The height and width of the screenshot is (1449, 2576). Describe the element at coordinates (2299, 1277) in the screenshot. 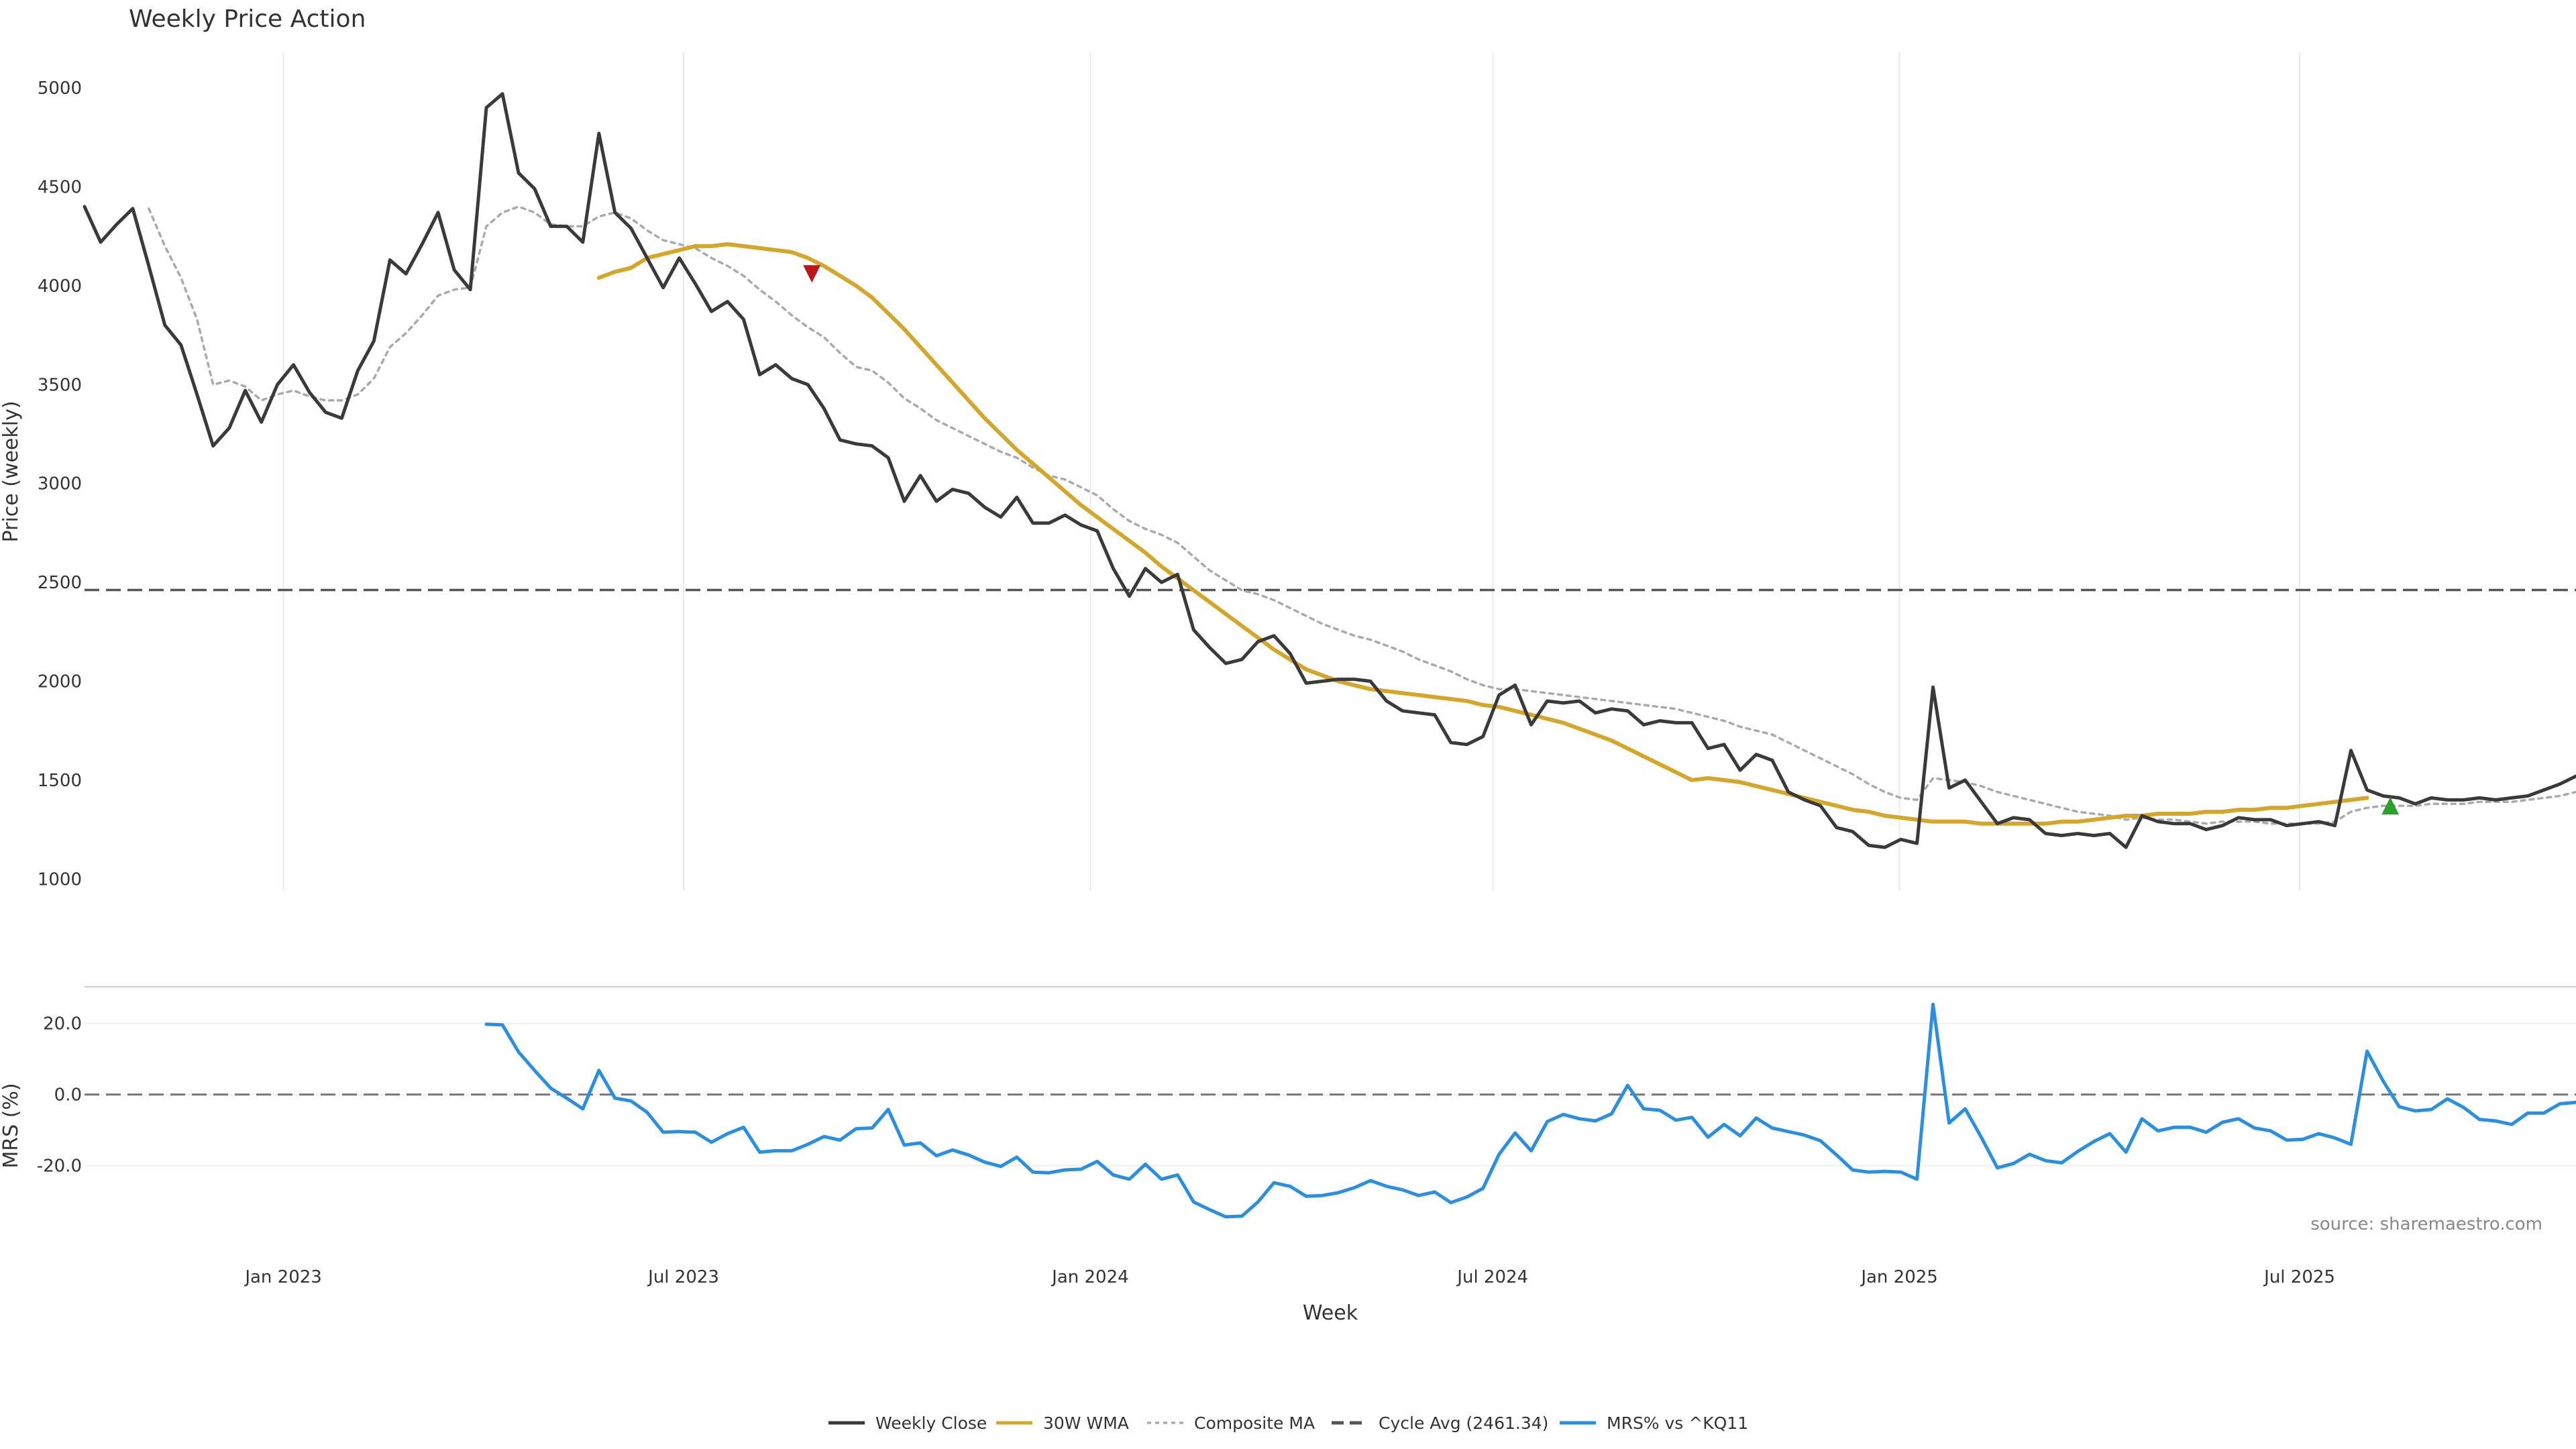

I see `x-tick-label: Jul 2025` at that location.